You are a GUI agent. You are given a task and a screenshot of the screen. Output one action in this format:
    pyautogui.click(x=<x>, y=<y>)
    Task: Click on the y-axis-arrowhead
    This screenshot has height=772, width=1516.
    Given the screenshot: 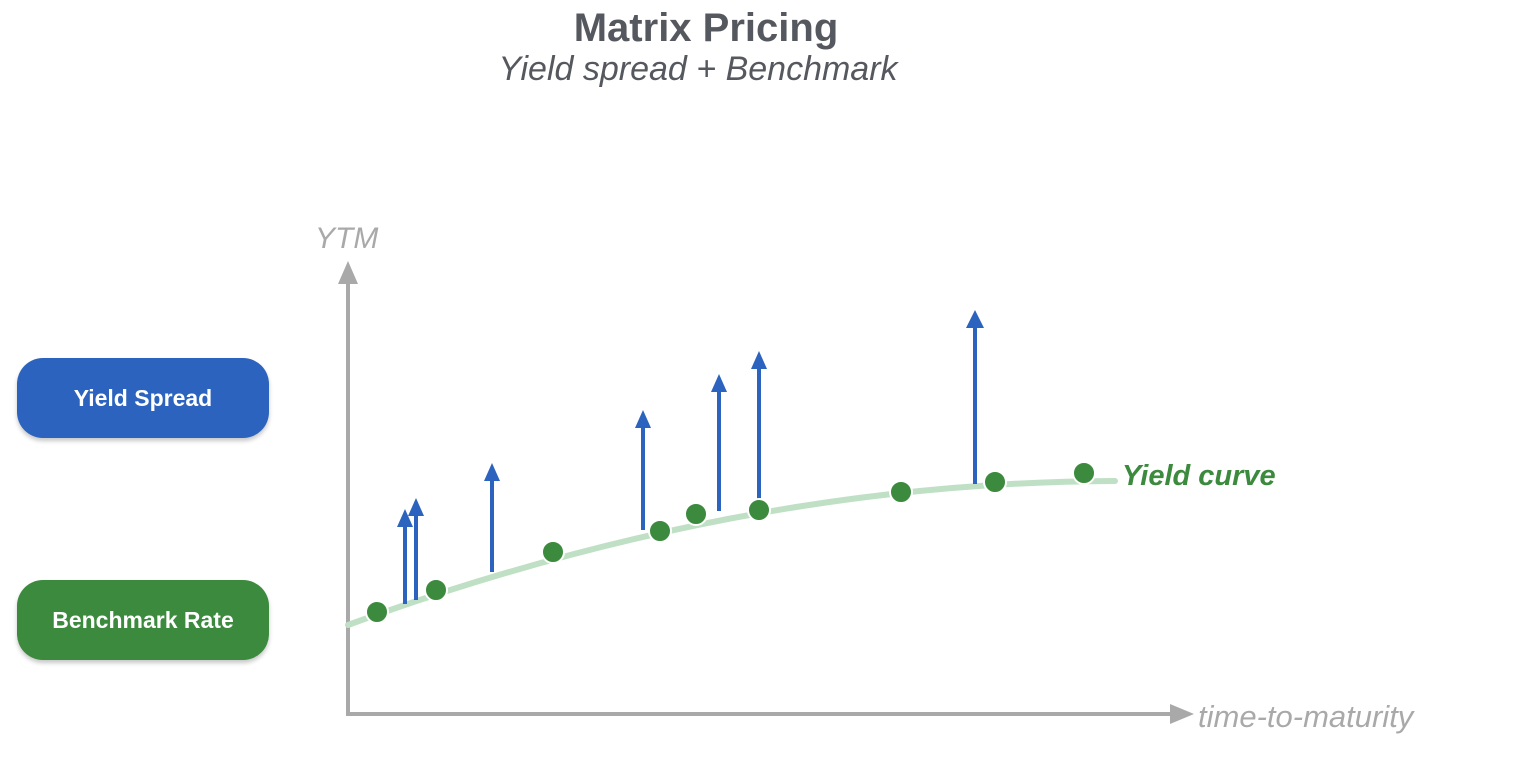 What is the action you would take?
    pyautogui.click(x=348, y=272)
    